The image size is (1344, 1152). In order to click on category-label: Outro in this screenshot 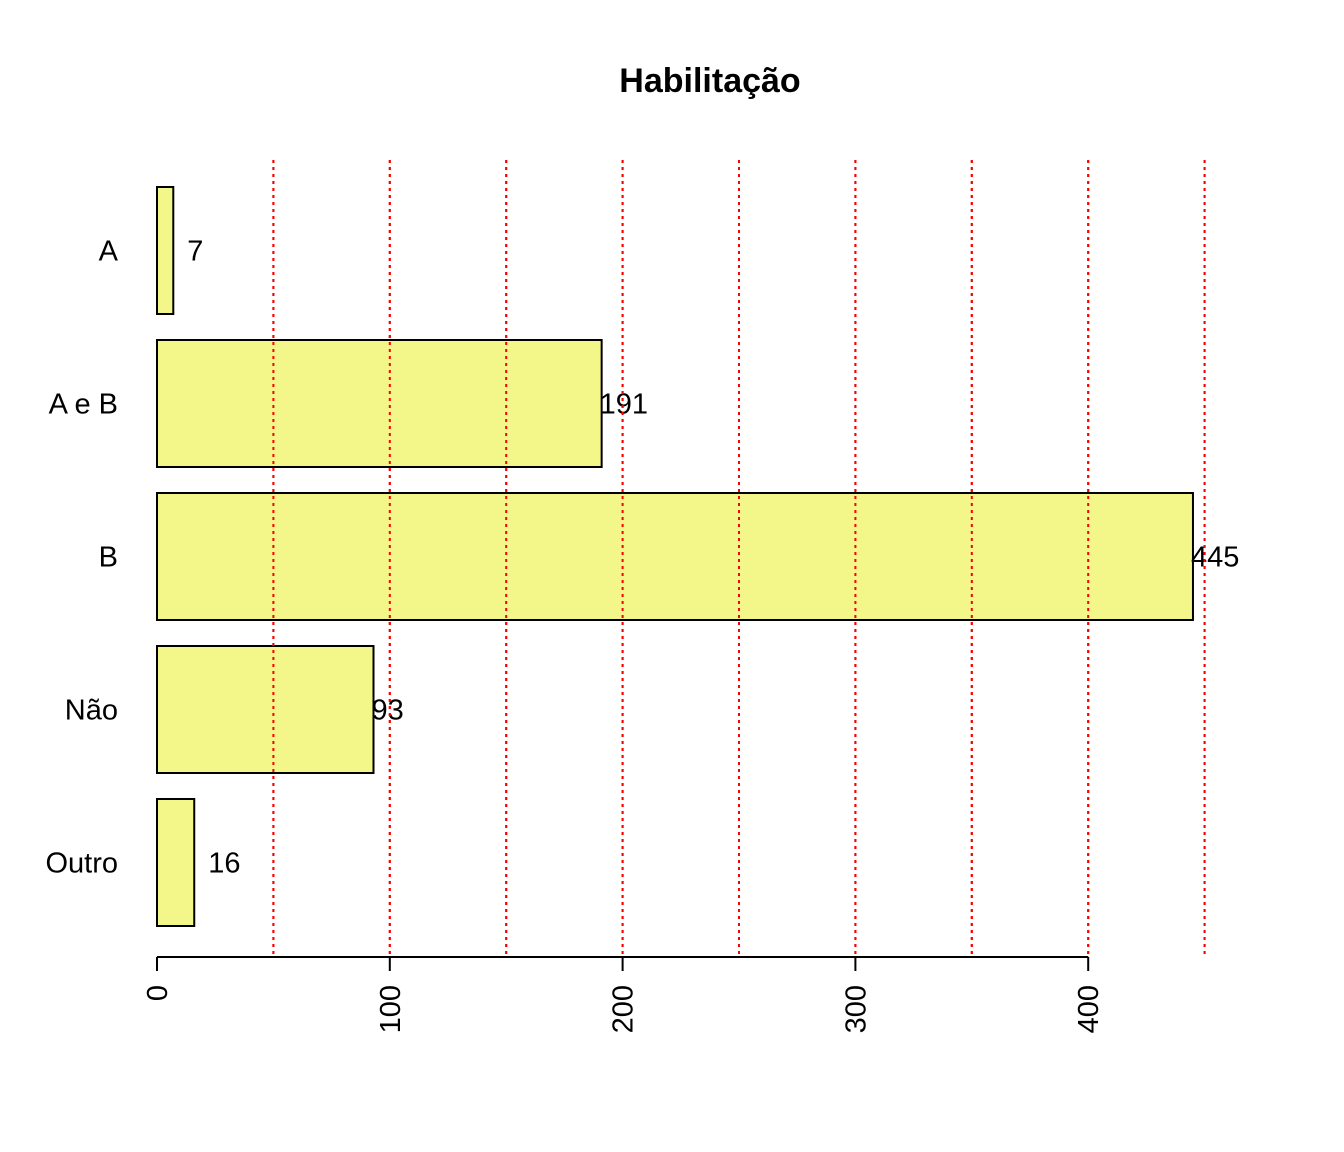, I will do `click(81, 864)`.